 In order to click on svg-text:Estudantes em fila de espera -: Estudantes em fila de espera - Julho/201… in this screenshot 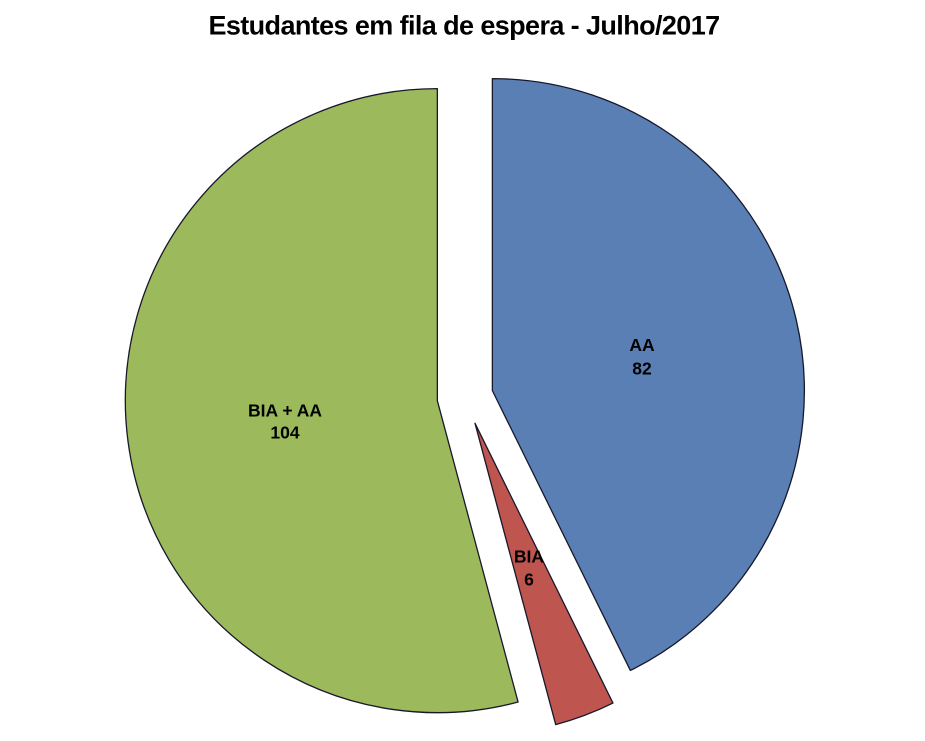, I will do `click(463, 26)`.